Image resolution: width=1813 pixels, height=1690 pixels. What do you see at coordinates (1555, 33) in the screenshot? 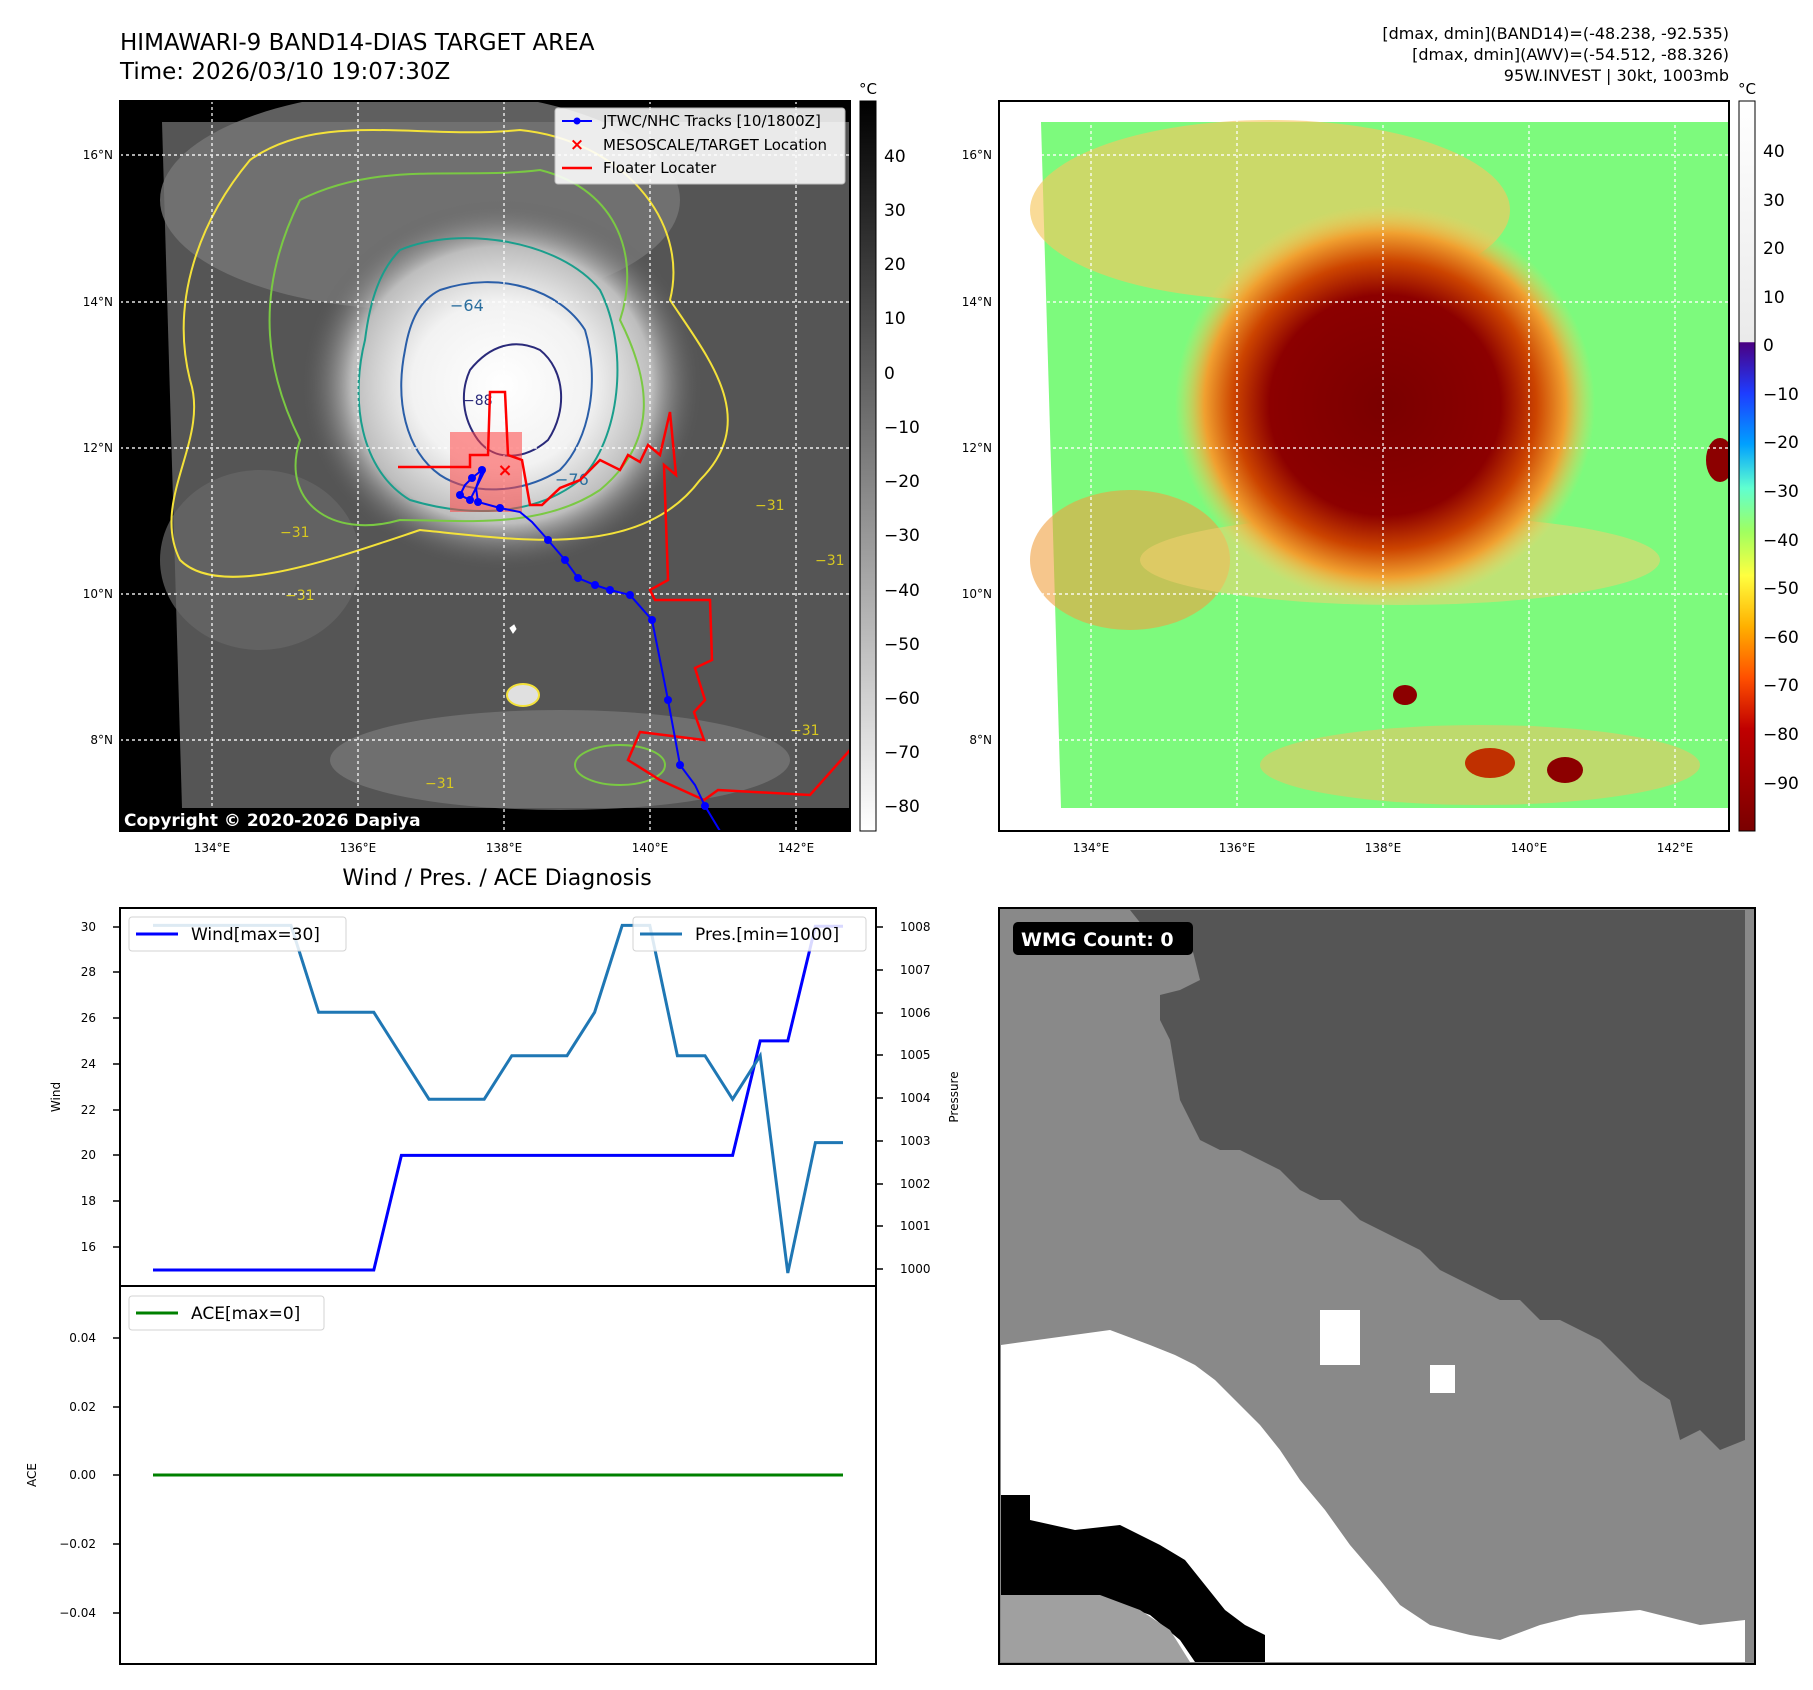
I see `stats-band14: [dmax, dmin](BAND14)=(-48.238, -92.535)` at bounding box center [1555, 33].